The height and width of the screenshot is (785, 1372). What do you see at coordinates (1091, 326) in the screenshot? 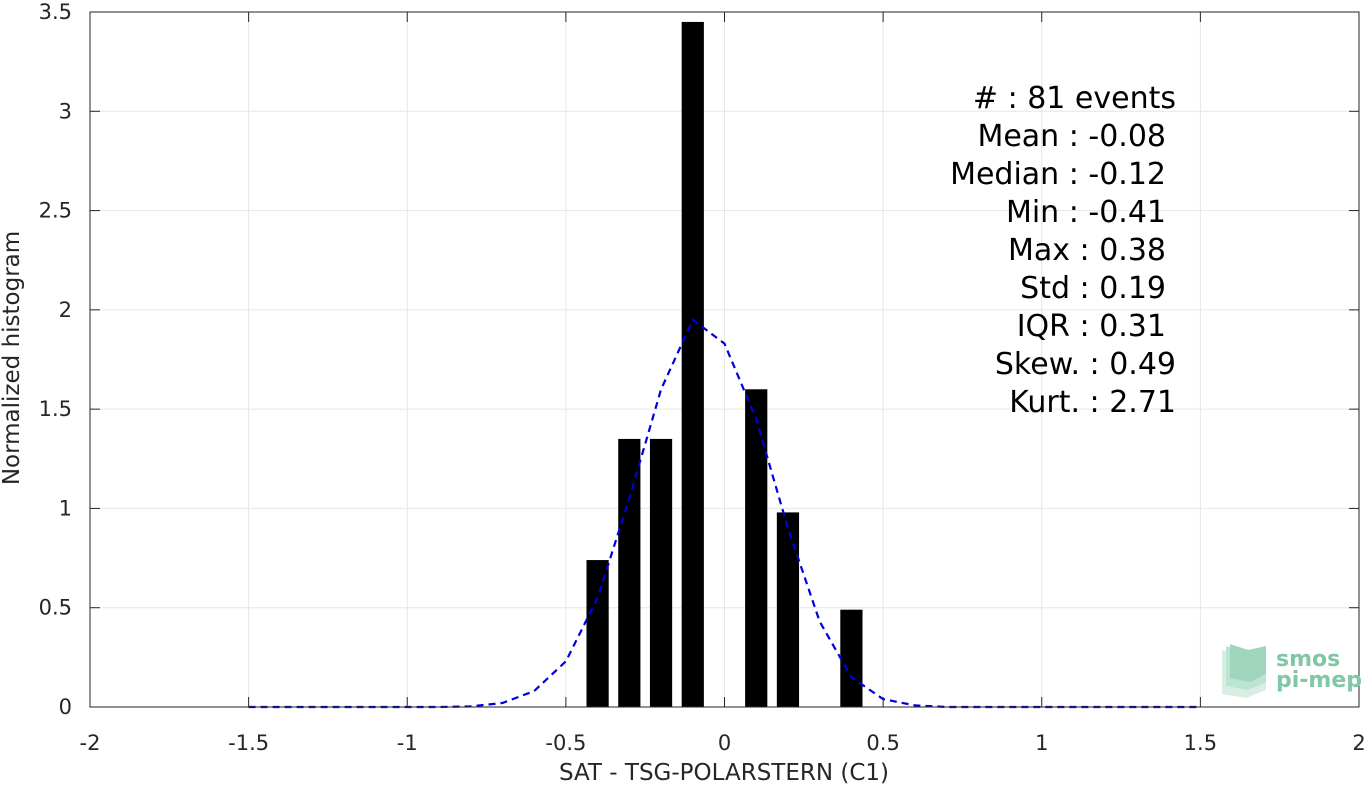
I see `stat-iqr: IQR : 0.31` at bounding box center [1091, 326].